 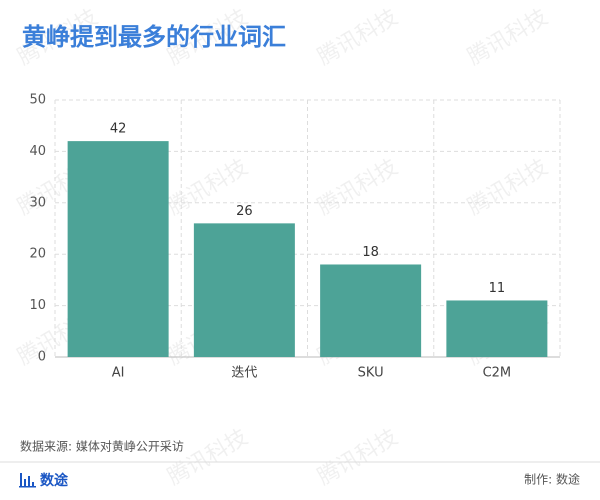 I want to click on data-label: 18, so click(x=370, y=252).